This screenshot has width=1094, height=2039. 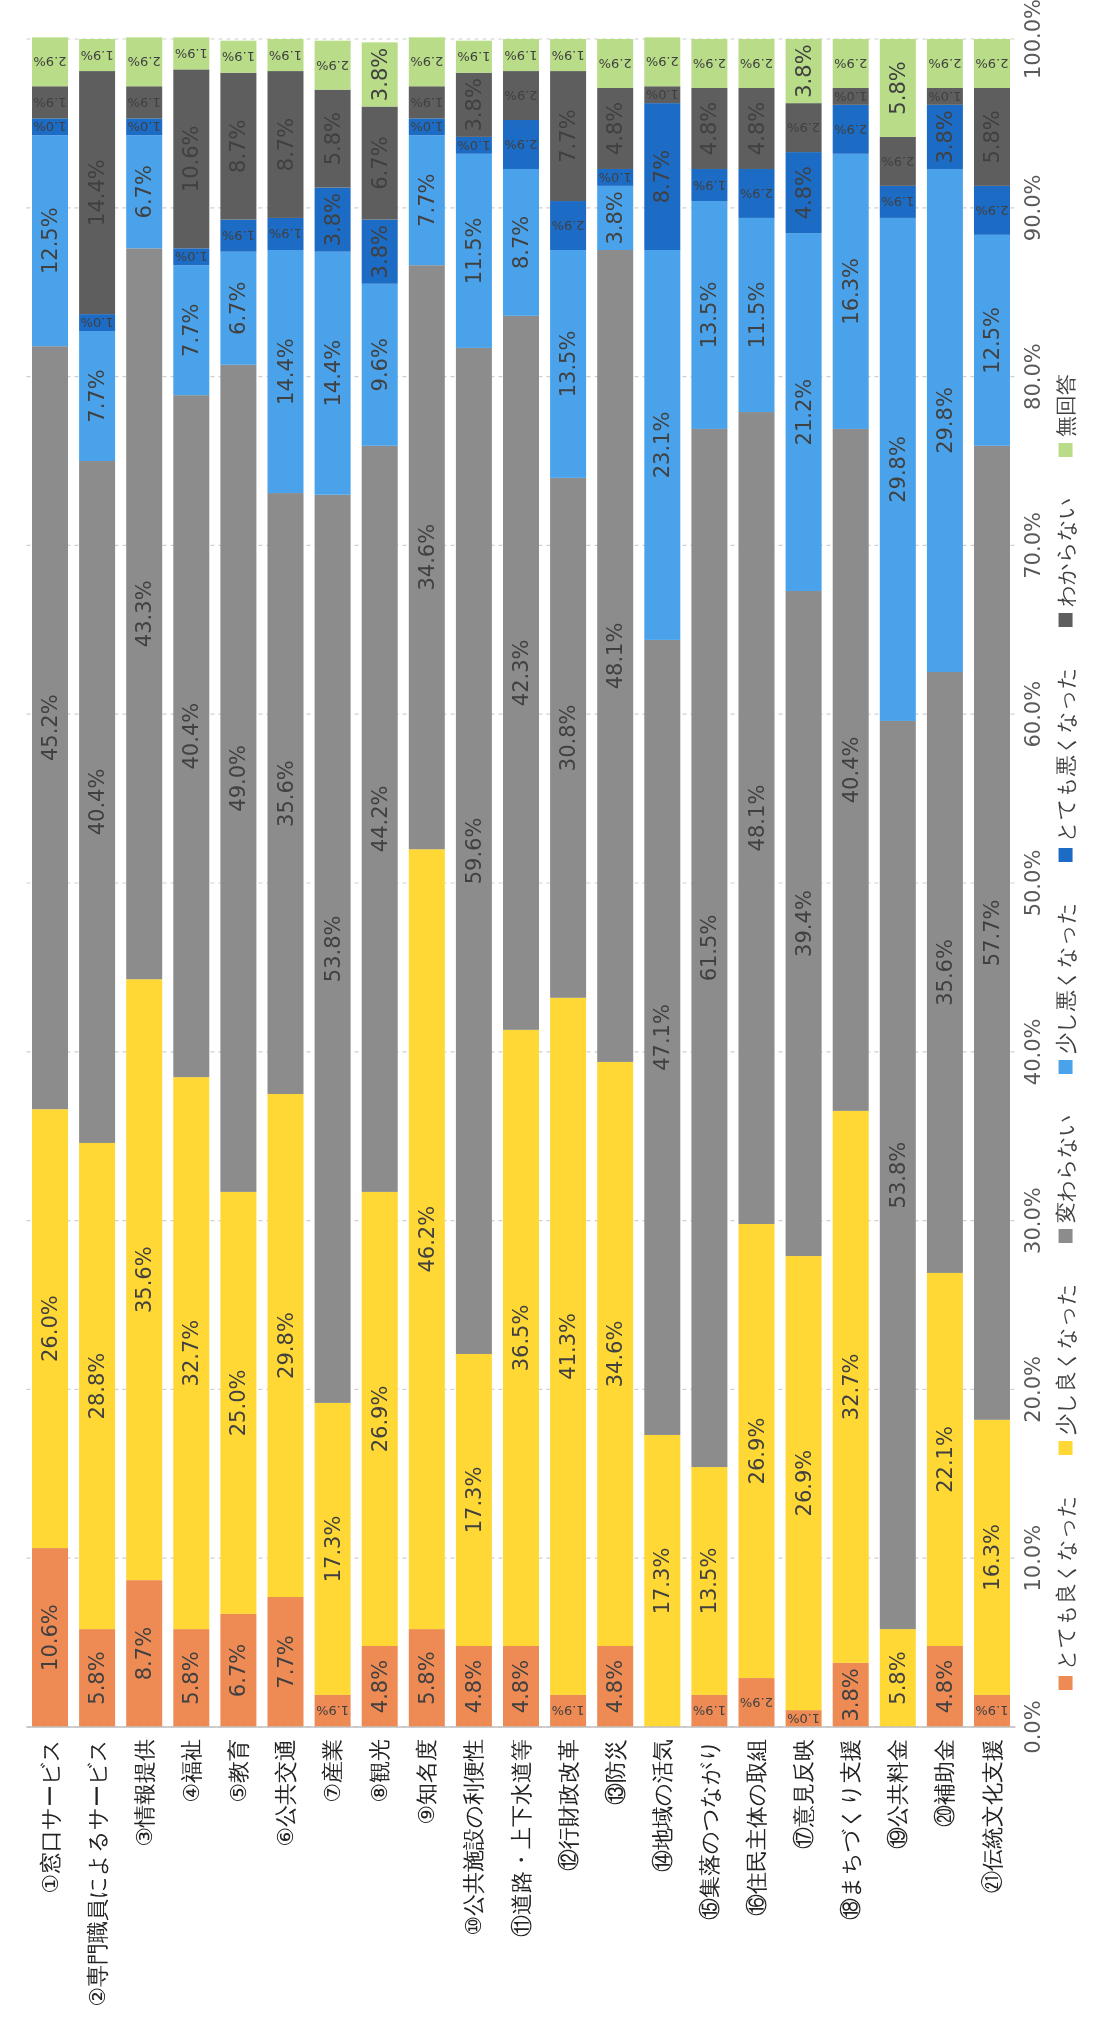 I want to click on data-label: 17.3%, so click(x=662, y=1581).